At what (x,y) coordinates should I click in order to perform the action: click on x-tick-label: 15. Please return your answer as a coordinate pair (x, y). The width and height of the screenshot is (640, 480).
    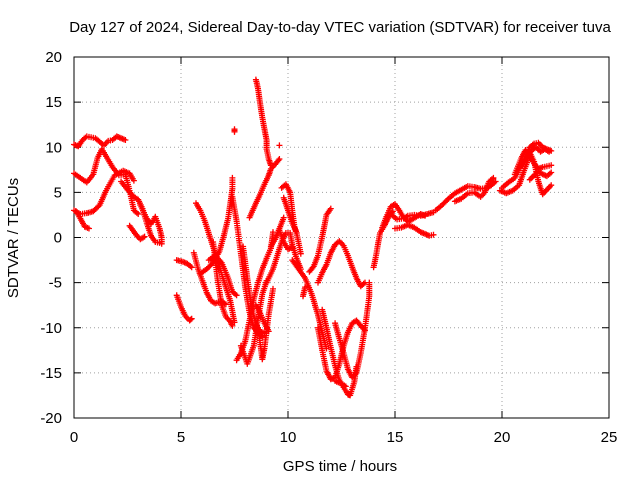
    Looking at the image, I should click on (395, 437).